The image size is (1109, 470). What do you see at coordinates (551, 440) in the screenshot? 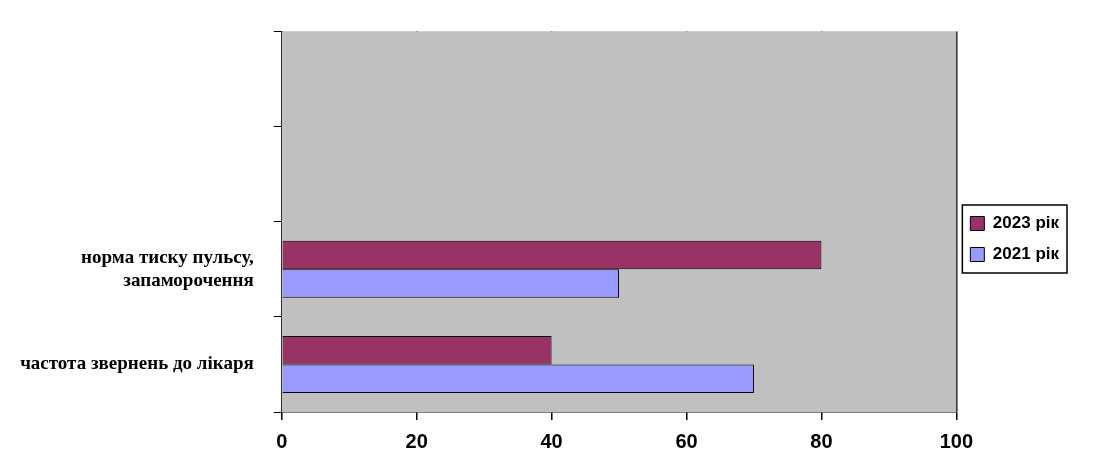
I see `x-tick-label: 40` at bounding box center [551, 440].